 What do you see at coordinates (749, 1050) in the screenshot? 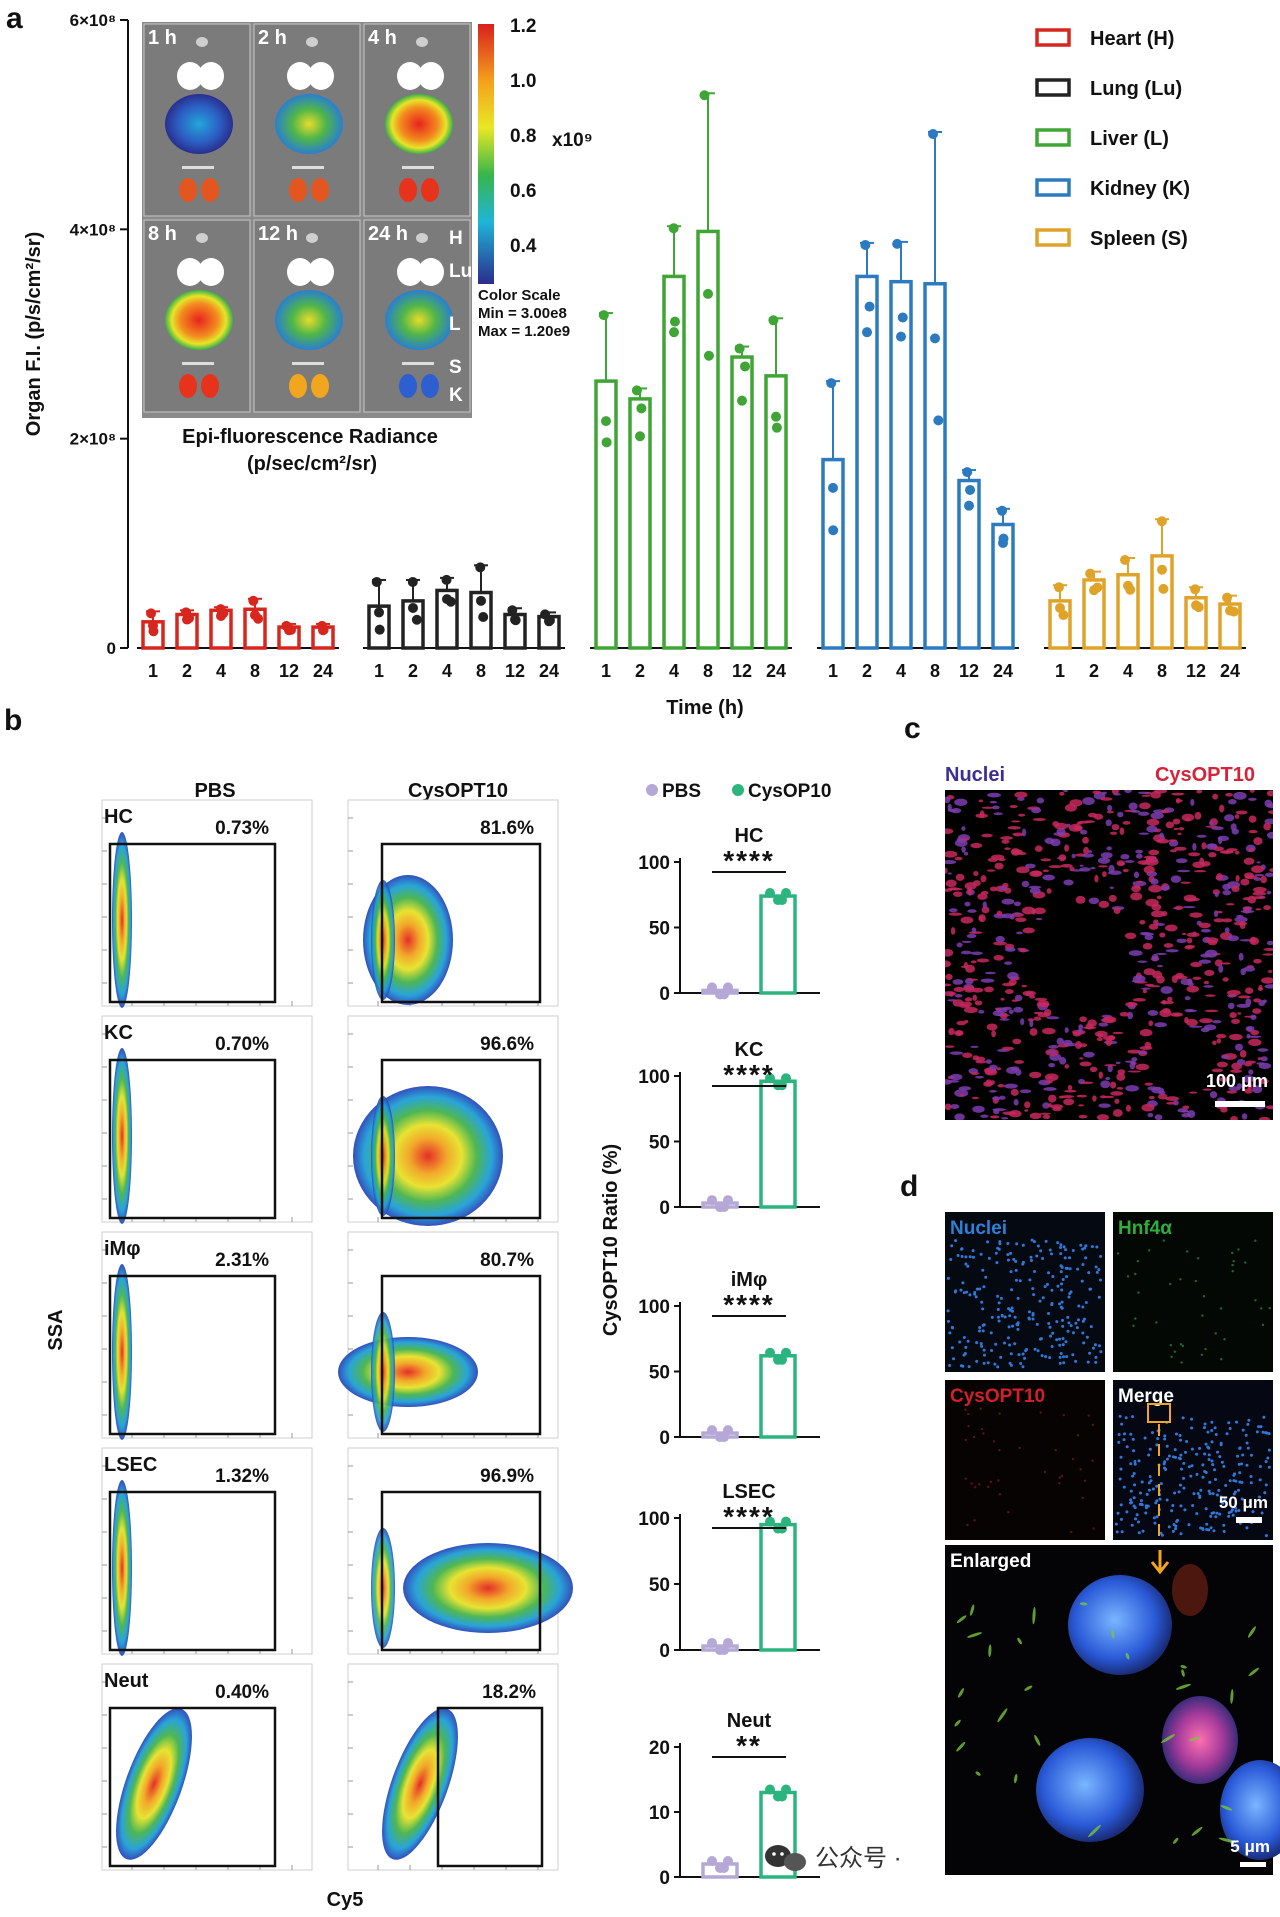
I see `ratio-group-title: KC` at bounding box center [749, 1050].